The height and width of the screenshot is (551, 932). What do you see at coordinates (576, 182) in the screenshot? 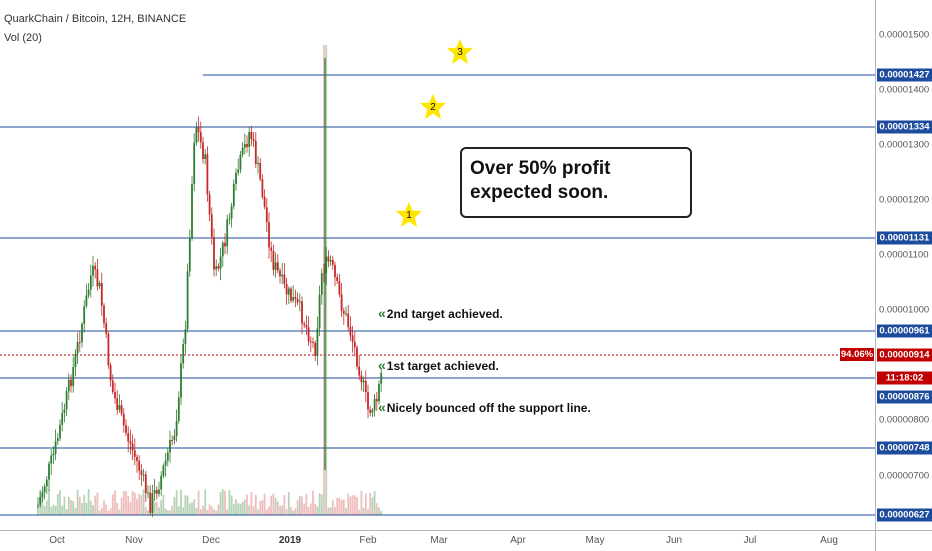
I see `profit-callout-box: Over 50% profit expected soon.` at bounding box center [576, 182].